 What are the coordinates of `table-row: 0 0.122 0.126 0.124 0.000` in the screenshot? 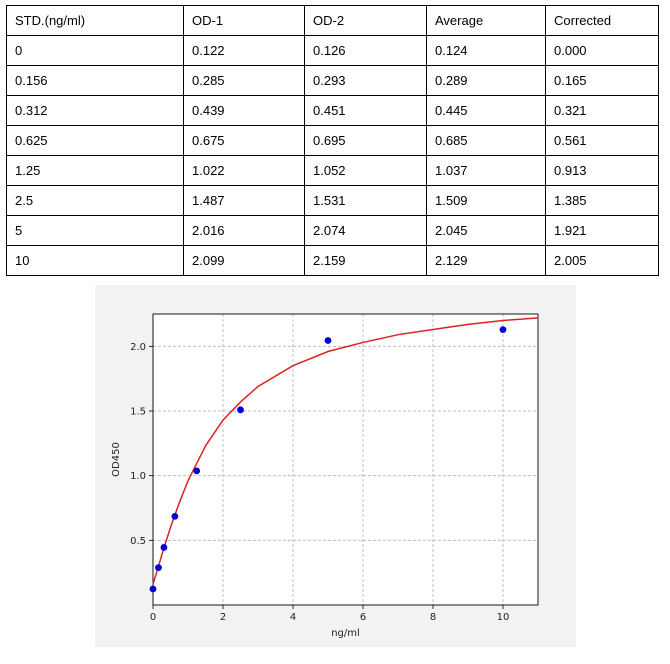 It's located at (332, 50).